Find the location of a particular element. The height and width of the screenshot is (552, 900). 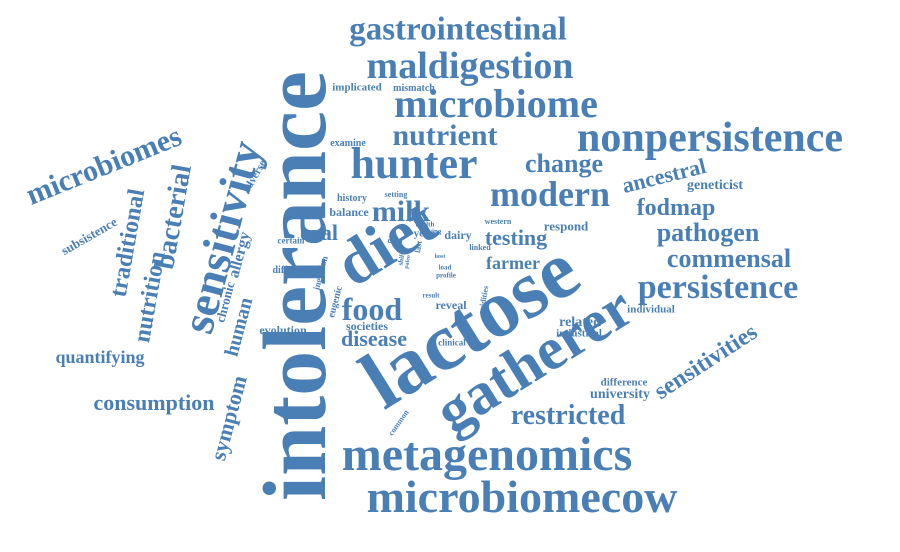

word: persistence is located at coordinates (718, 287).